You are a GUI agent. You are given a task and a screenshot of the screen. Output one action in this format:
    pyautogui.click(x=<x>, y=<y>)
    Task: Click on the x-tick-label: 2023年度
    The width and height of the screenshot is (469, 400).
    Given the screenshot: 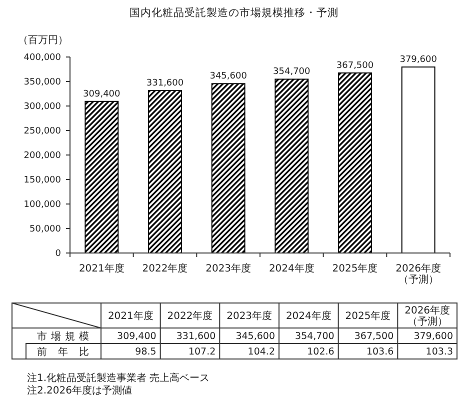 What is the action you would take?
    pyautogui.click(x=229, y=268)
    